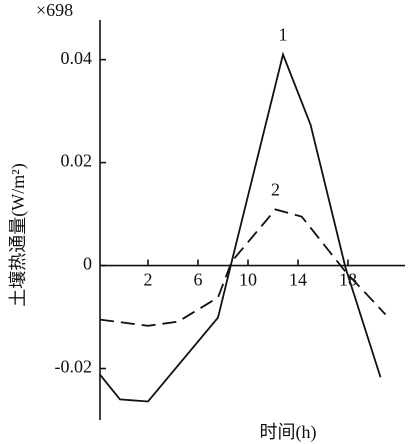 The height and width of the screenshot is (444, 410). What do you see at coordinates (198, 280) in the screenshot?
I see `x-tick-label: 6` at bounding box center [198, 280].